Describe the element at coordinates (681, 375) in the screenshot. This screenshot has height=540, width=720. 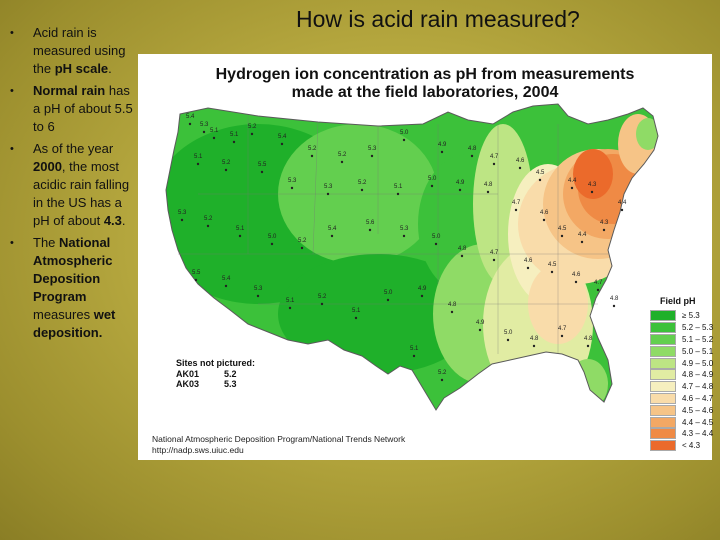
I see `legend-row: 4.8 – 4.9` at that location.